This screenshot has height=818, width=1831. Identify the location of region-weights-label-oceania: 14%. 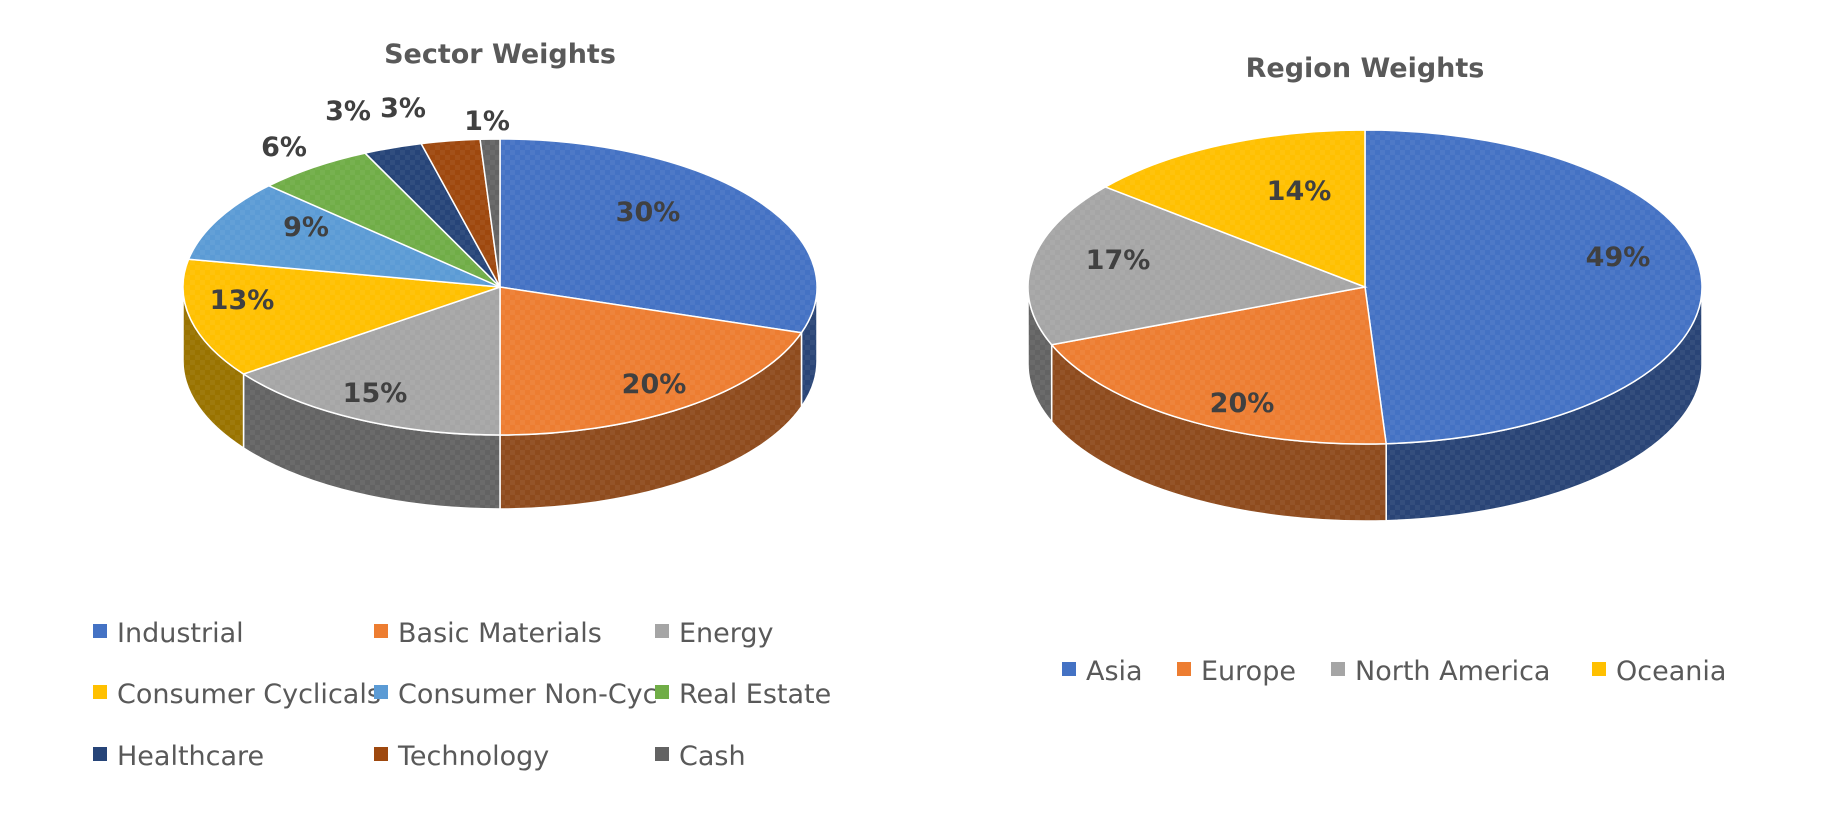
(1299, 191).